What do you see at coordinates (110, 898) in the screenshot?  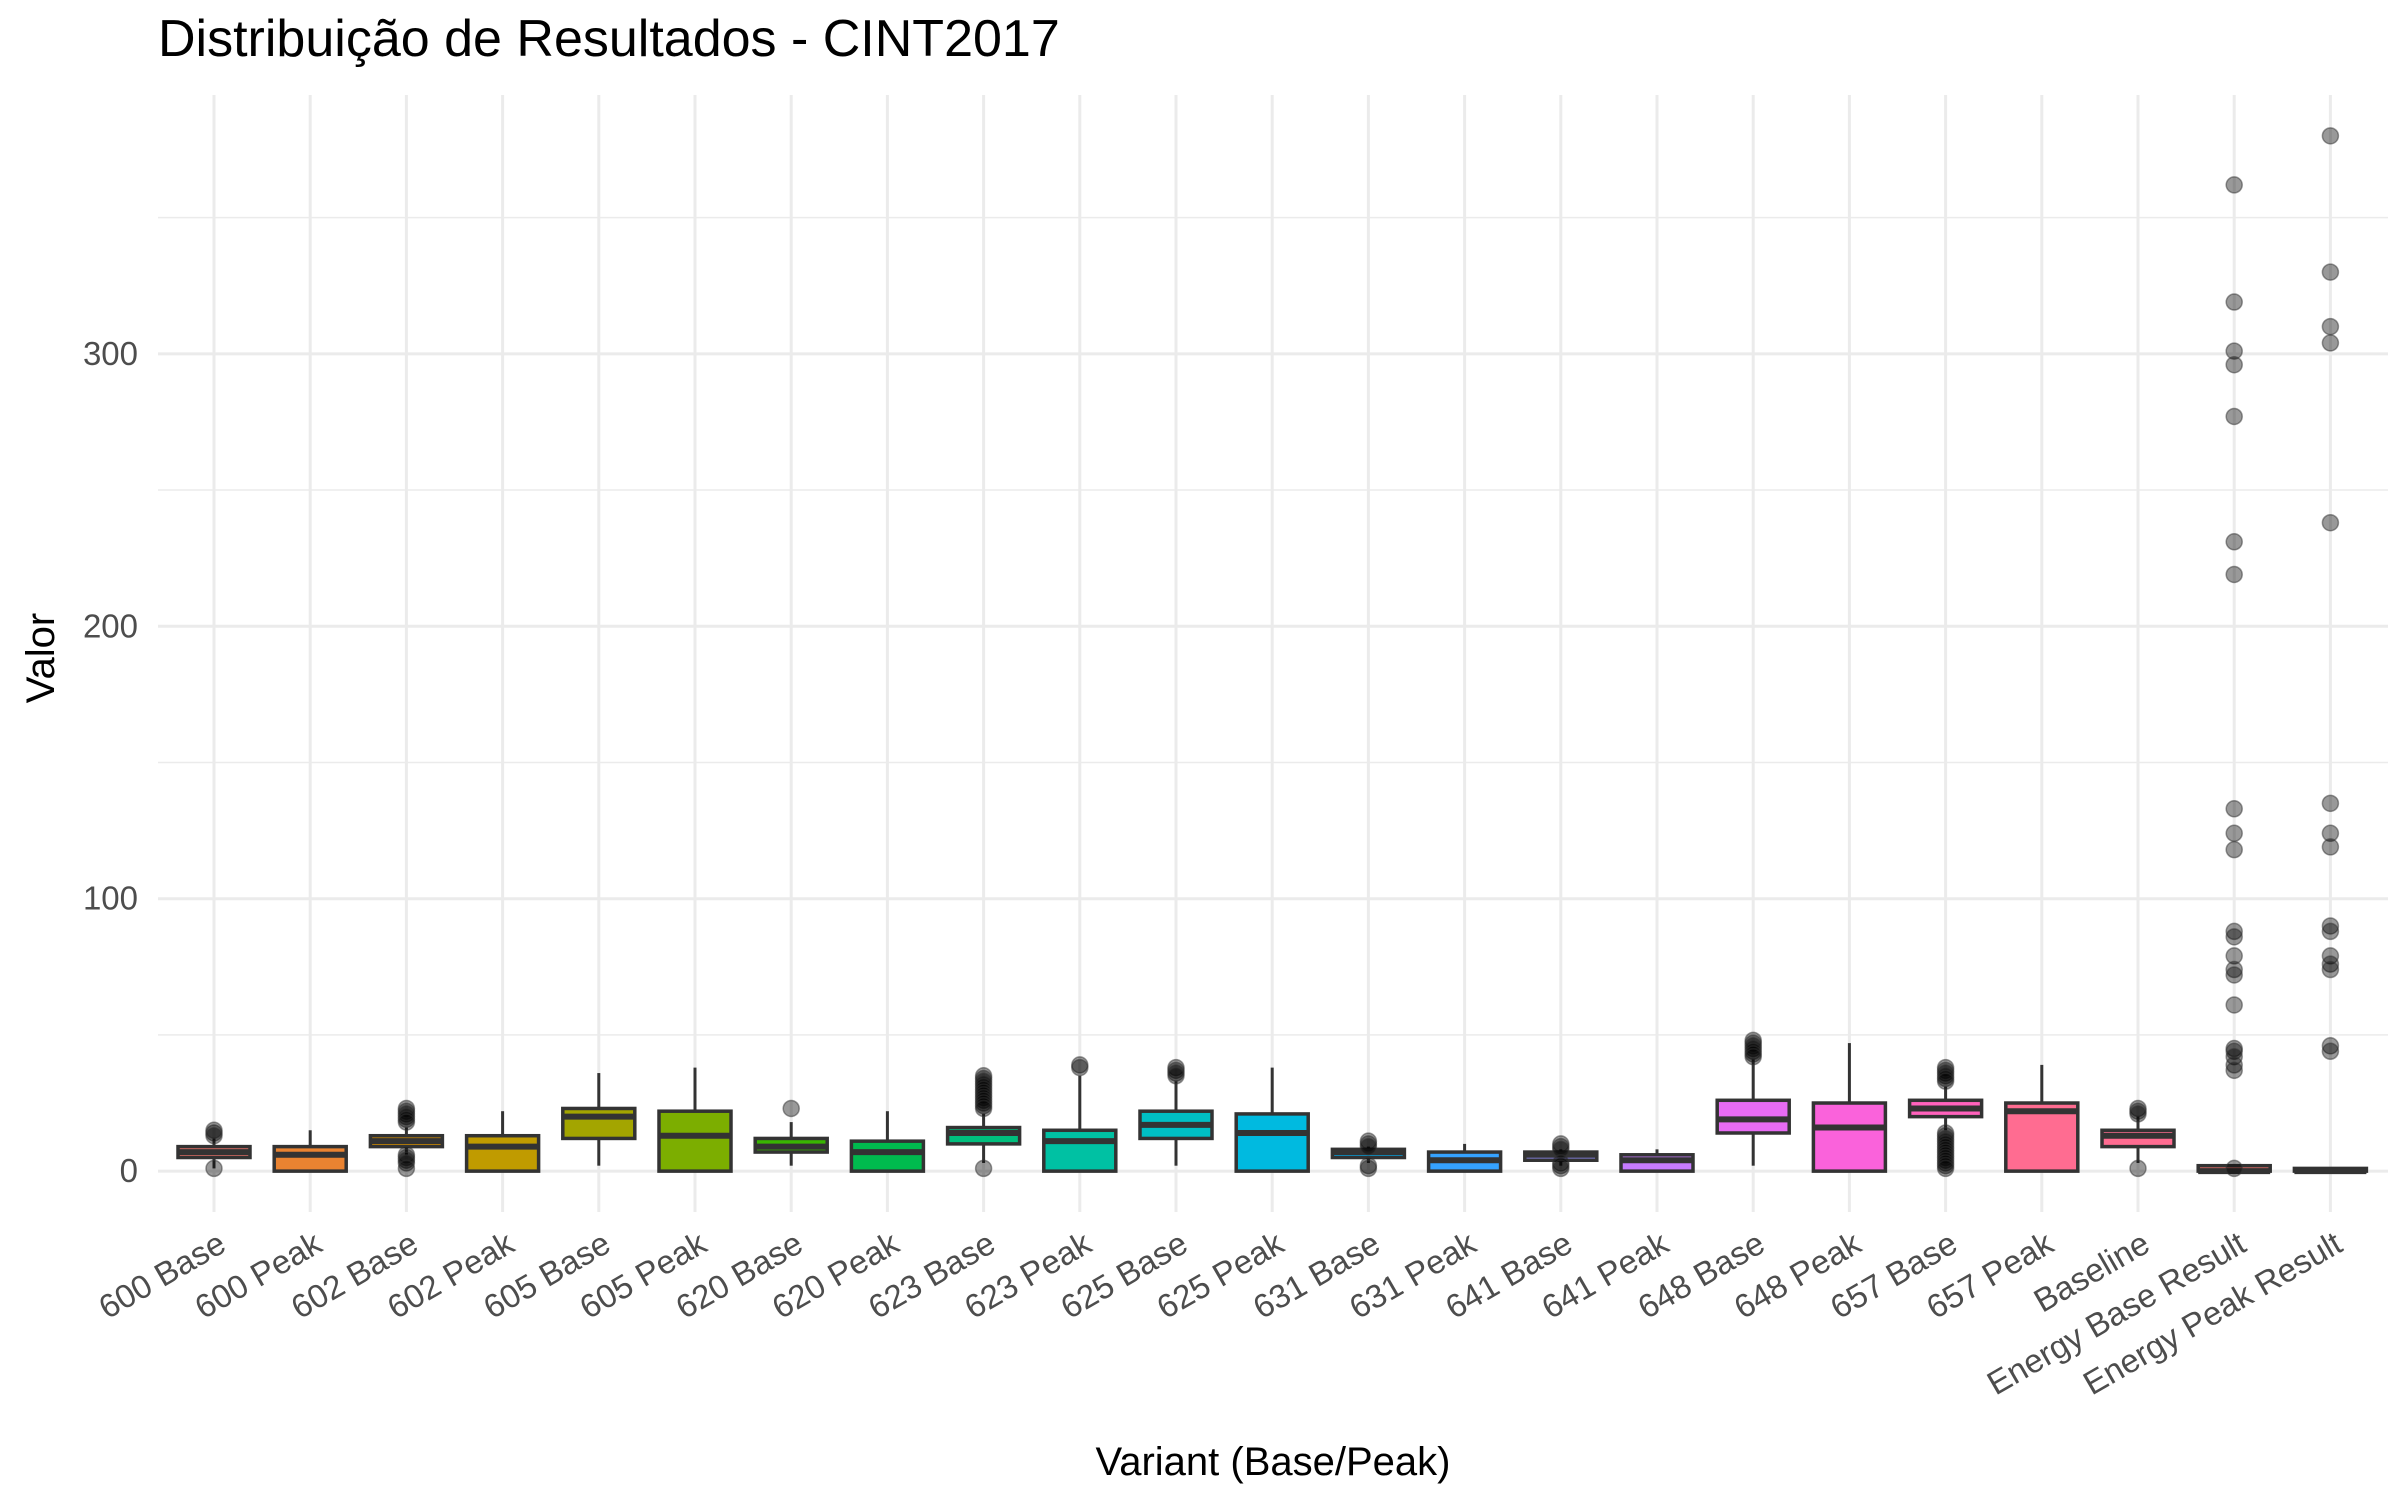 I see `y-tick-label: 100` at bounding box center [110, 898].